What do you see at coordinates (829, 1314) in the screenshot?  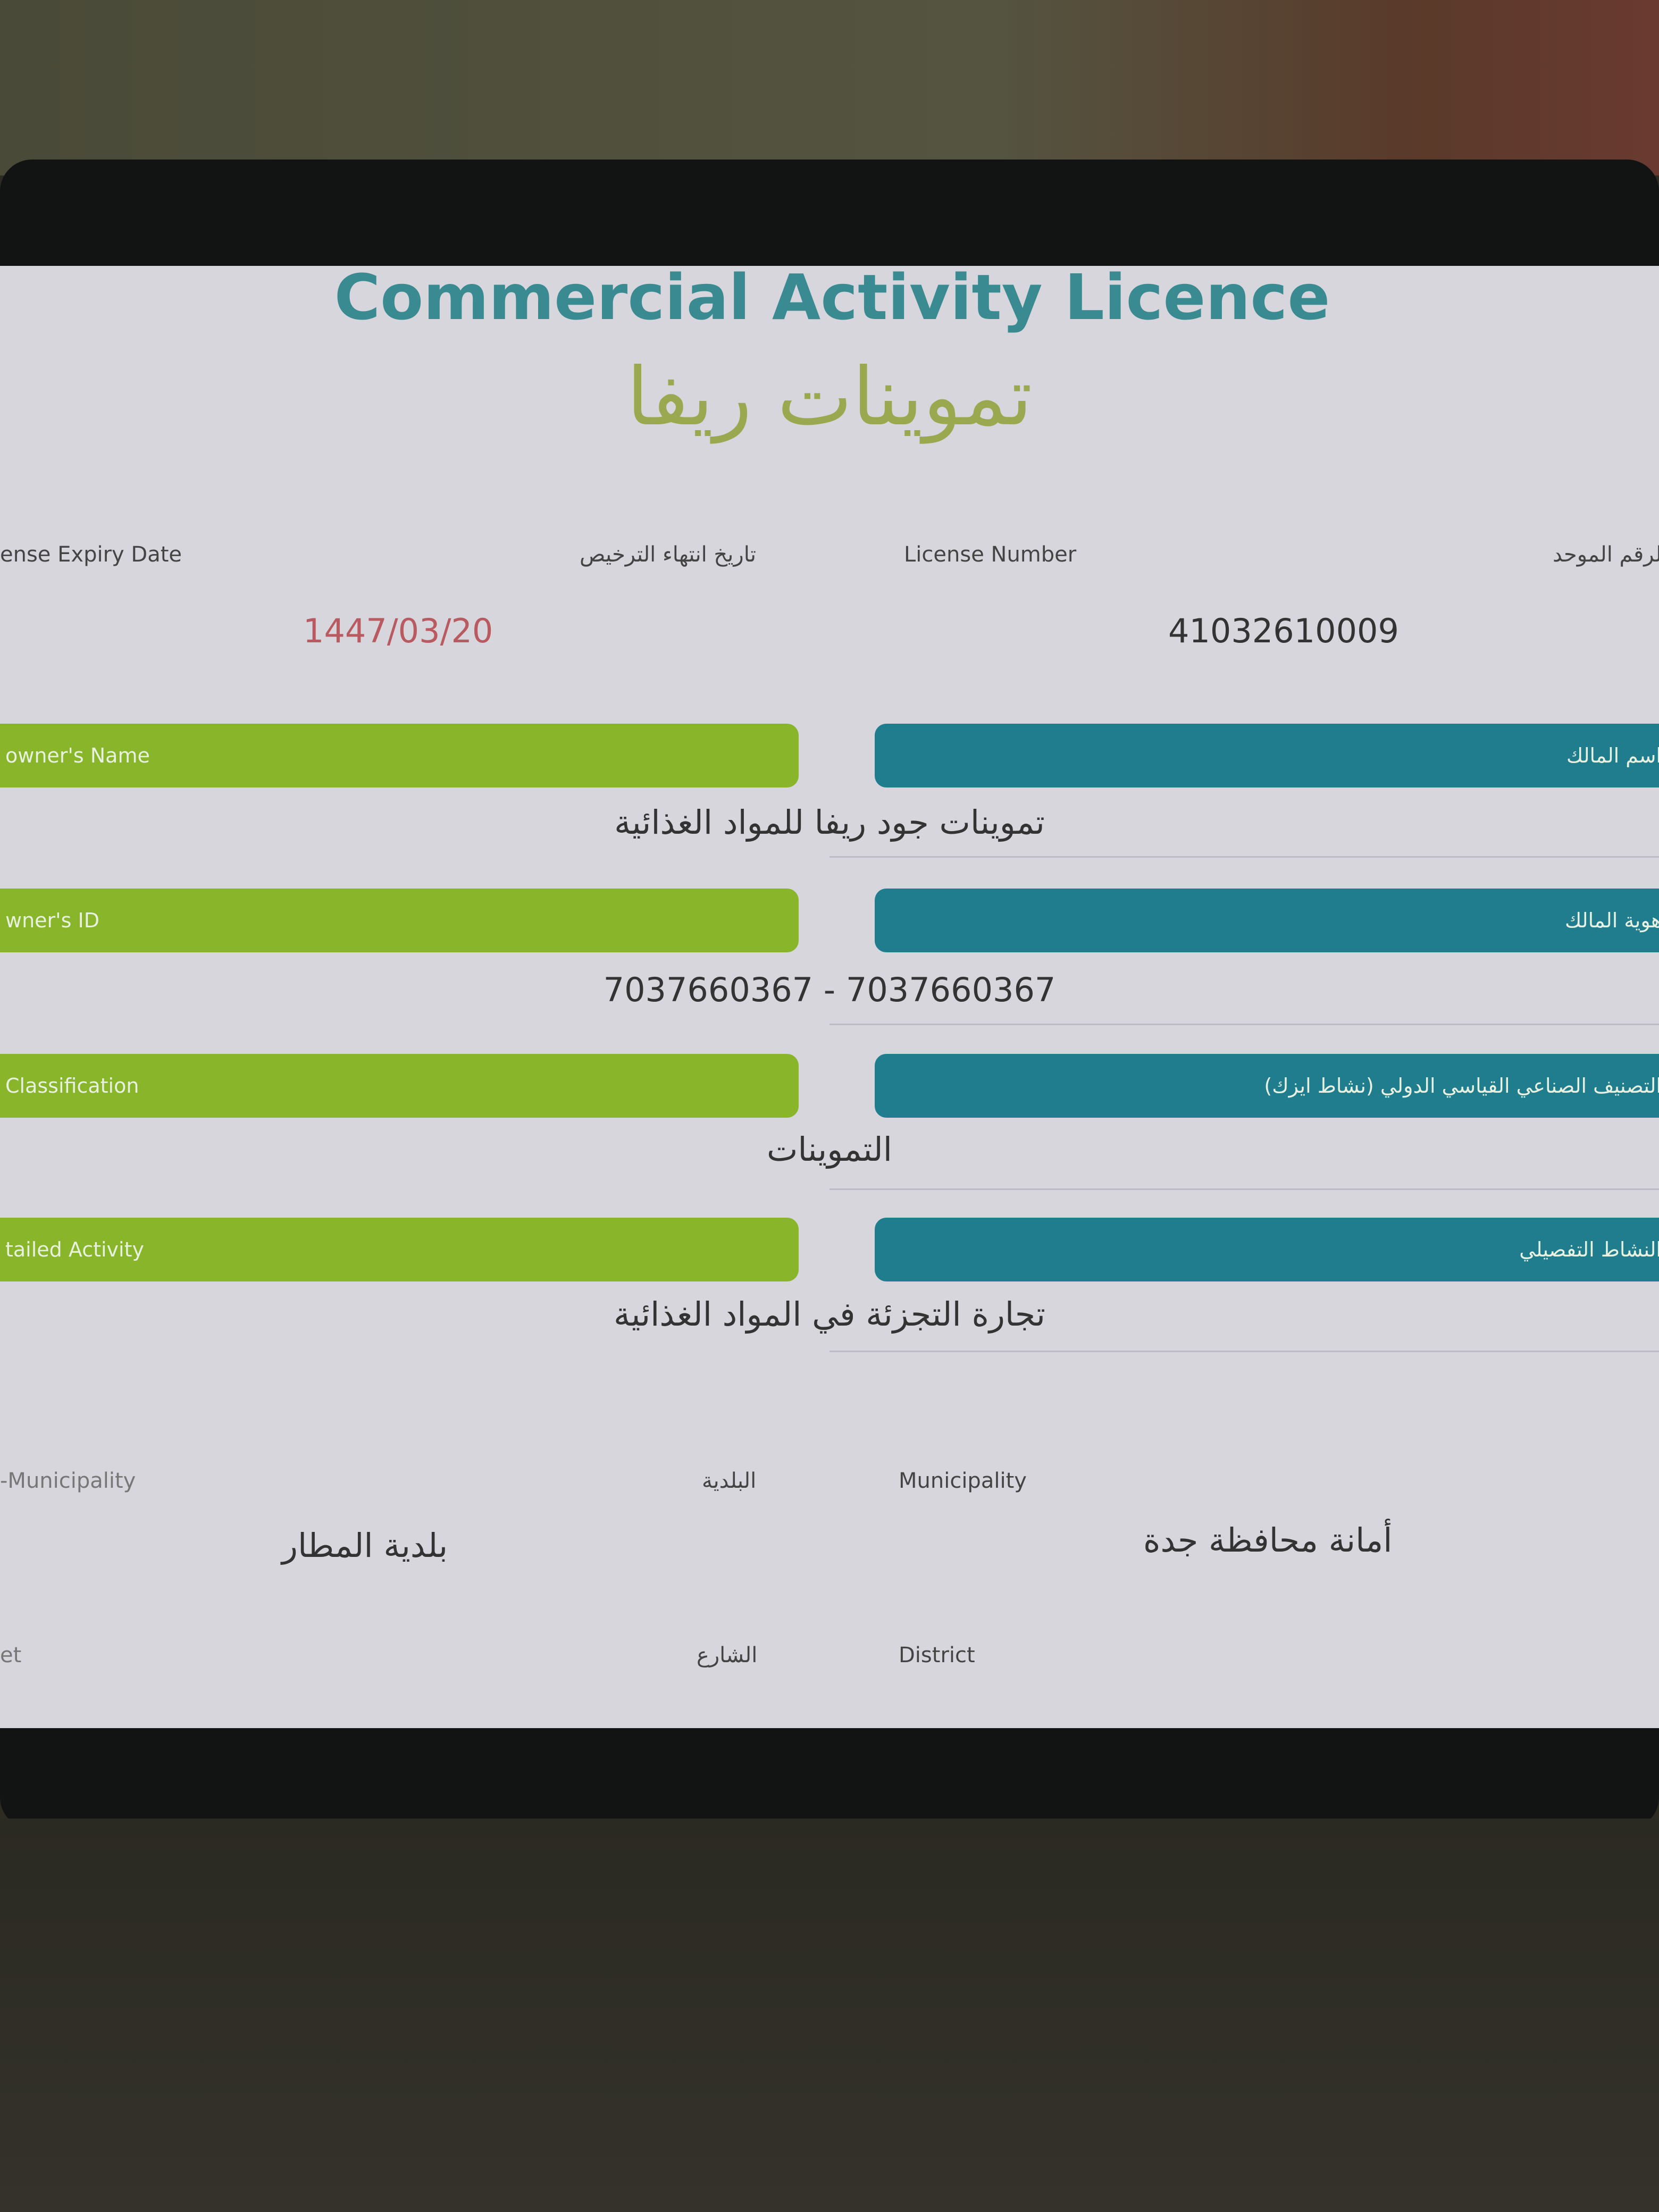 I see `detailed-activity-value: تجارة التجزئة في المواد الغذائية` at bounding box center [829, 1314].